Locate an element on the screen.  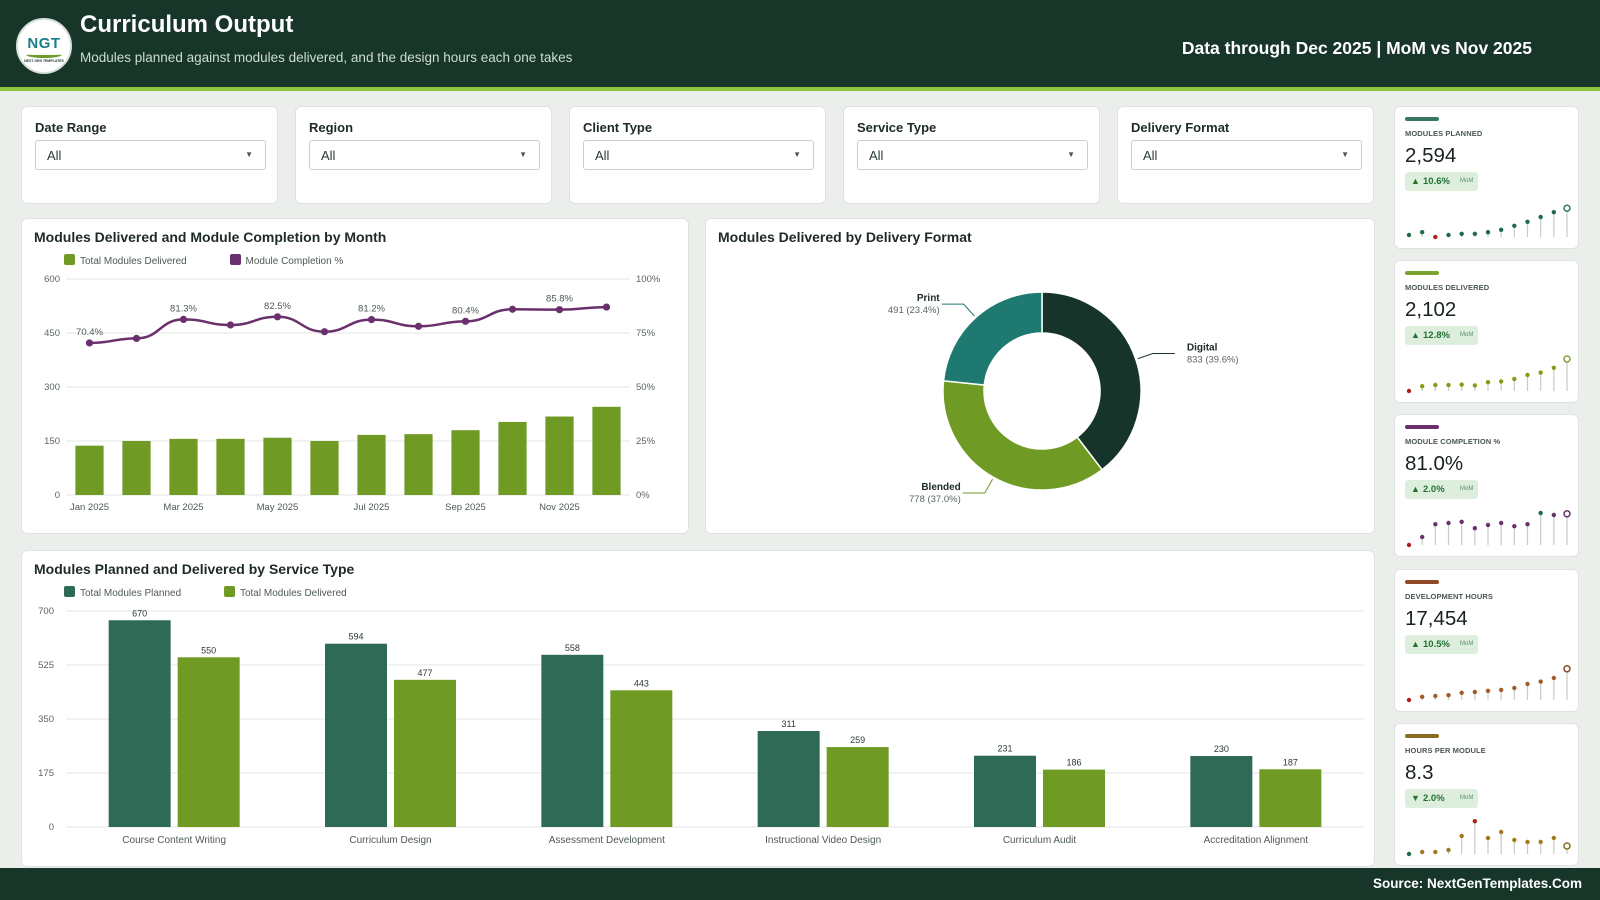
kpi-label: MODULE COMPLETION % is located at coordinates (1453, 441).